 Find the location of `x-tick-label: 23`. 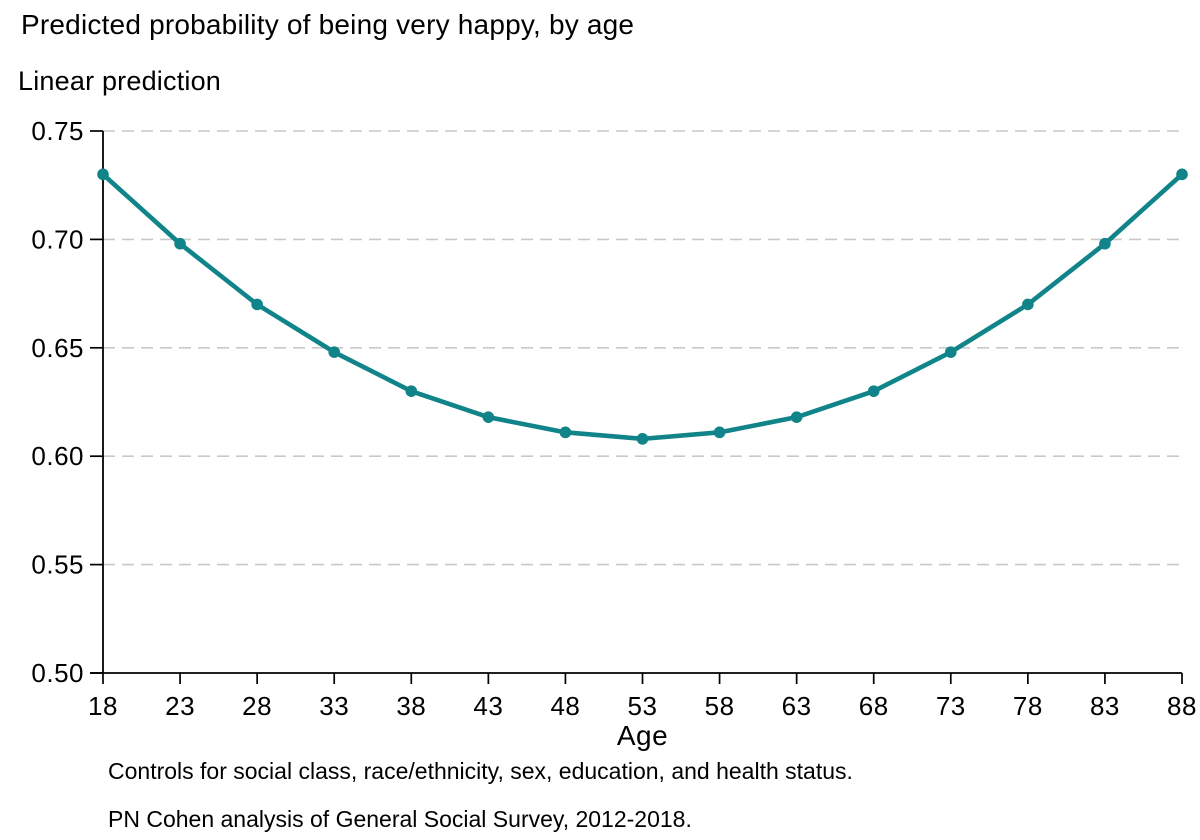

x-tick-label: 23 is located at coordinates (180, 706).